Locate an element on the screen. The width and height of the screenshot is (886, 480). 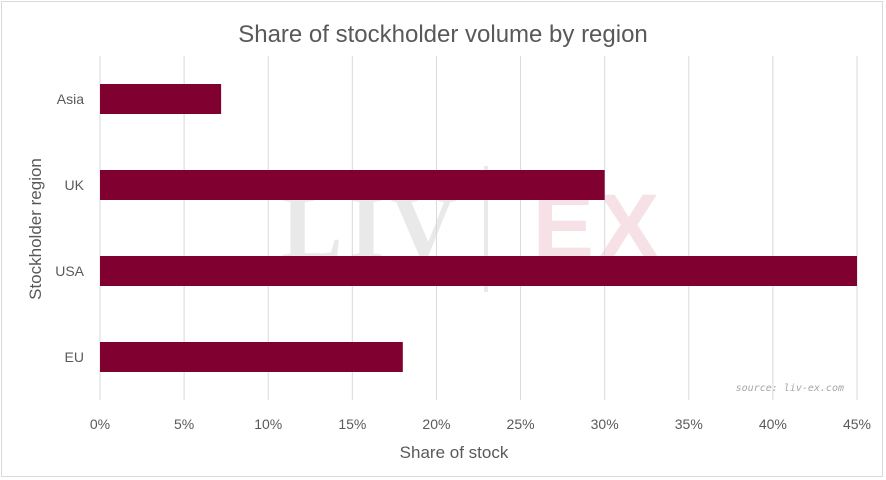
chart-title: Share of stockholder volume by region is located at coordinates (443, 34).